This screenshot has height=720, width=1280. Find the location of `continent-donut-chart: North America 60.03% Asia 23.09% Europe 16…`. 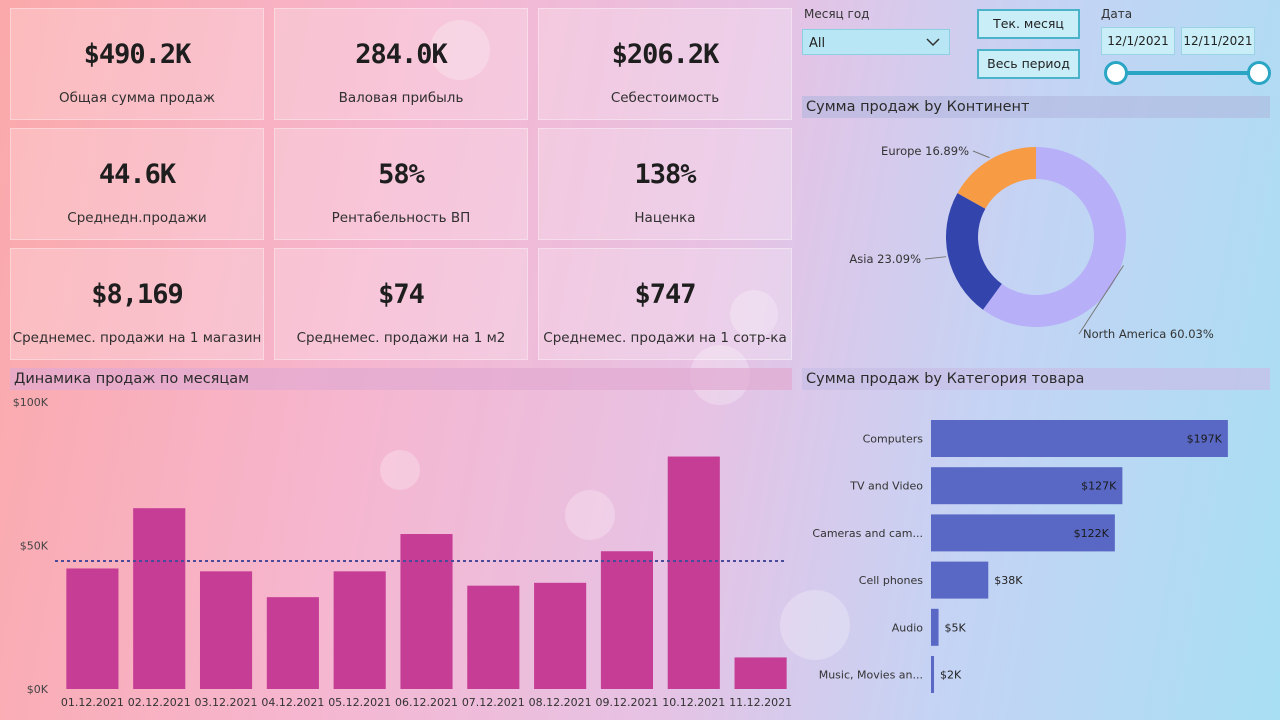

continent-donut-chart: North America 60.03% Asia 23.09% Europe 16… is located at coordinates (1031, 242).